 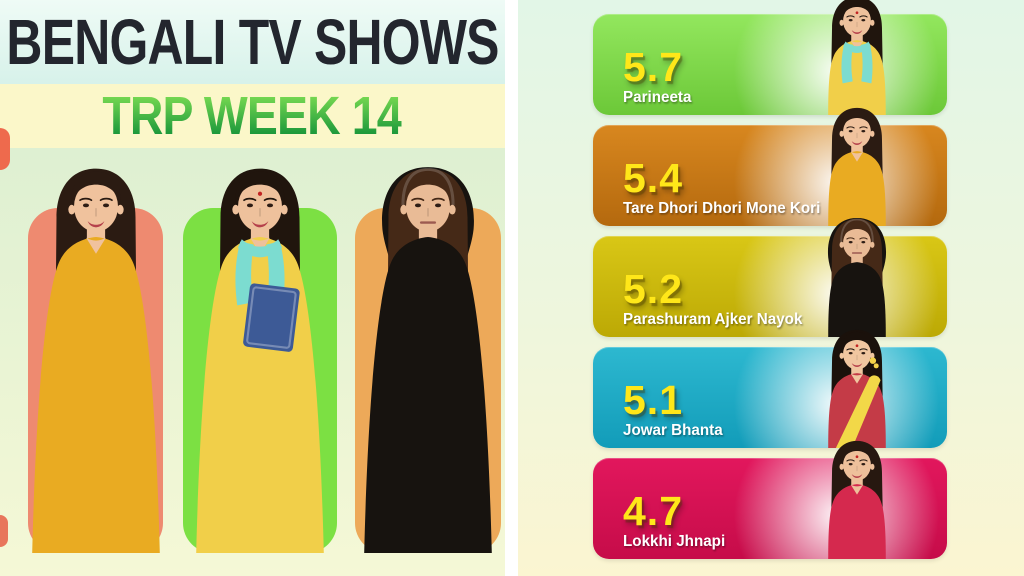 What do you see at coordinates (722, 208) in the screenshot?
I see `show-name: Tare Dhori Dhori Mone Kori` at bounding box center [722, 208].